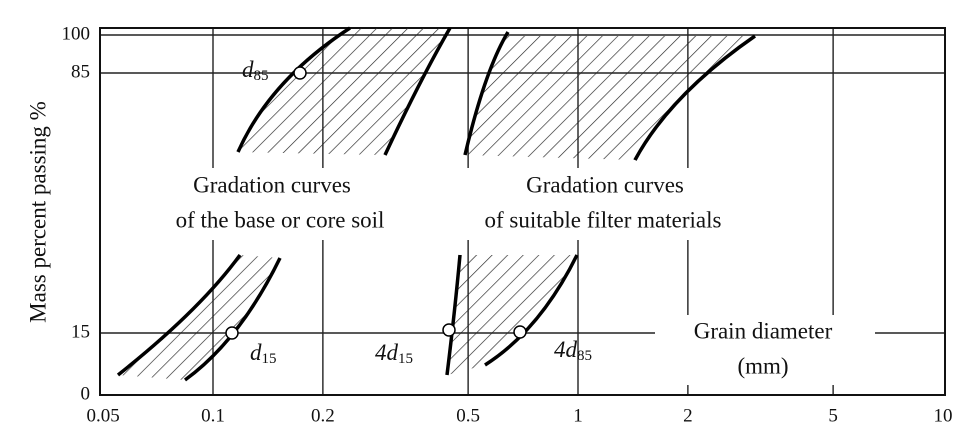  What do you see at coordinates (578, 415) in the screenshot?
I see `x-tick-label: 1` at bounding box center [578, 415].